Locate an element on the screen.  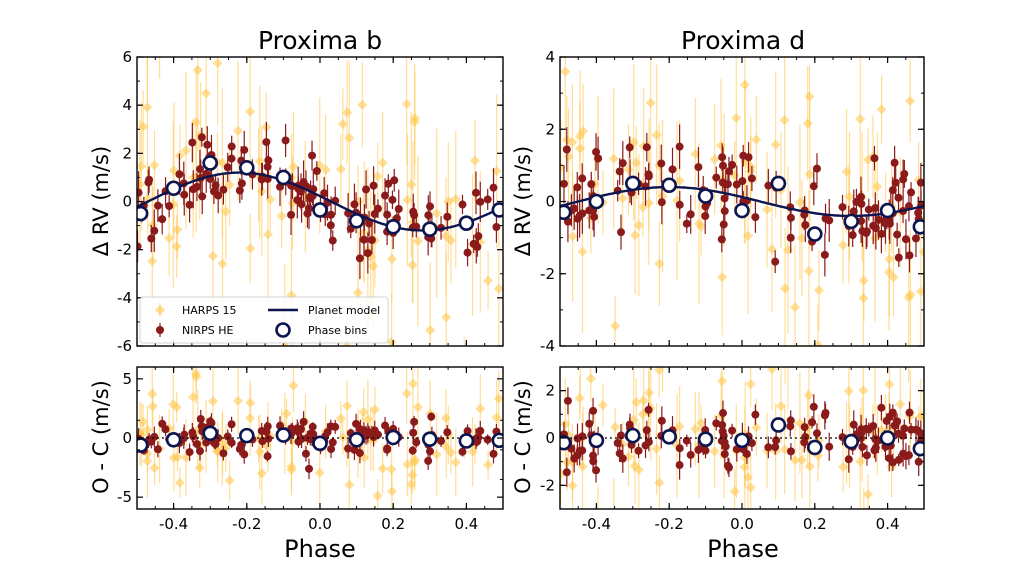
y-tick-label: -5 is located at coordinates (124, 497).